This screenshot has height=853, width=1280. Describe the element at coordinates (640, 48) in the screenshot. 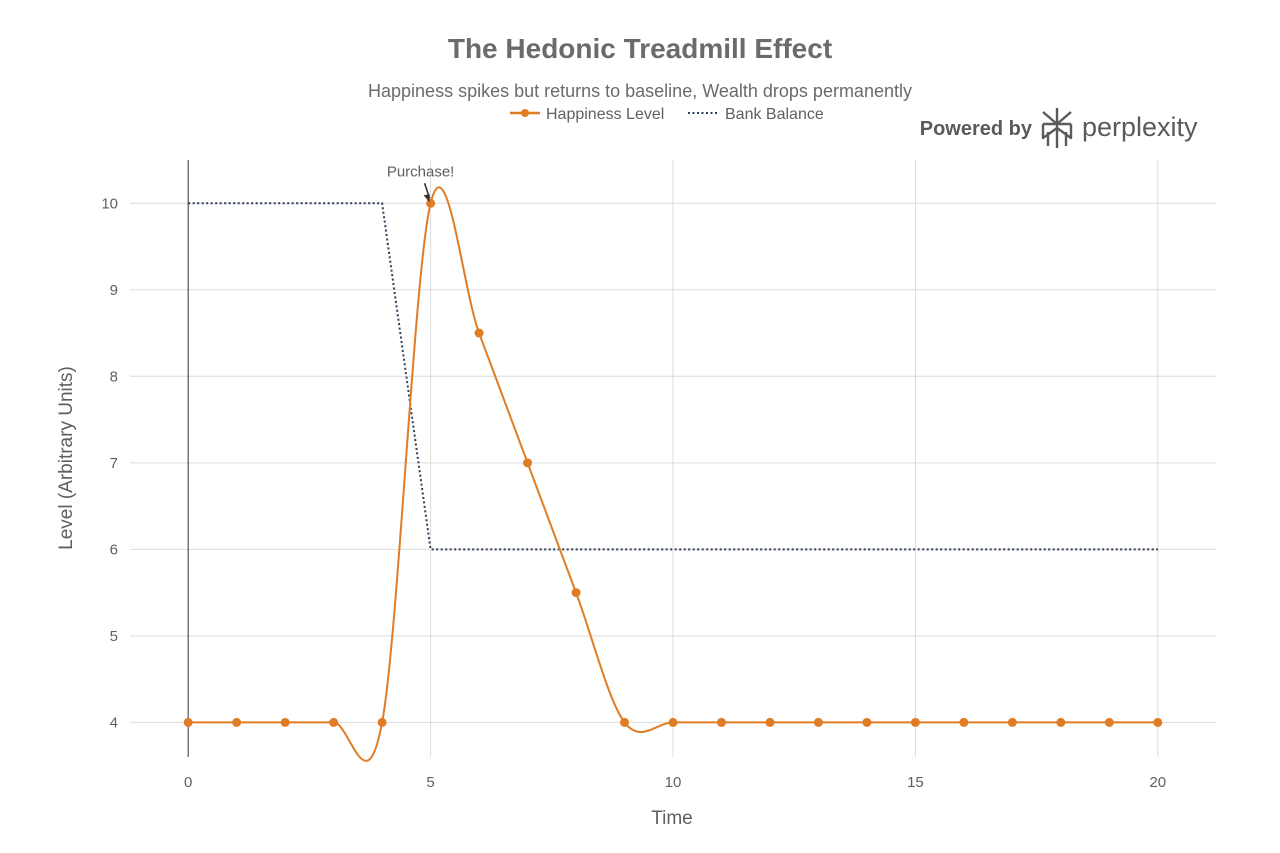

I see `chart-title: The Hedonic Treadmill Effect` at that location.